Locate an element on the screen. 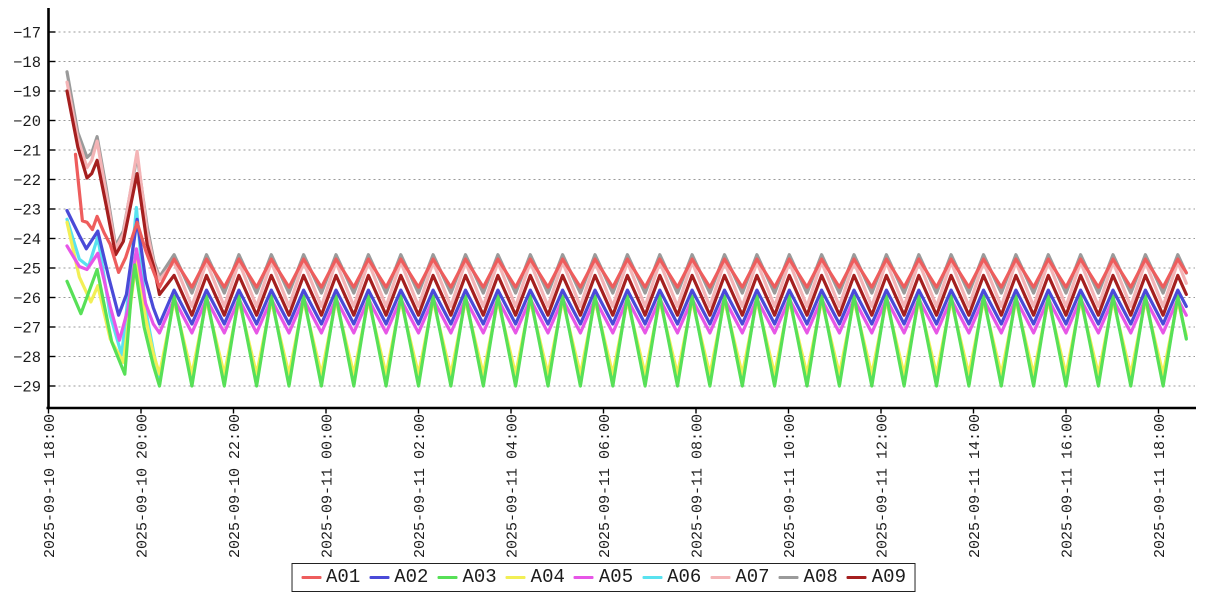  legend-label: A07 is located at coordinates (752, 577).